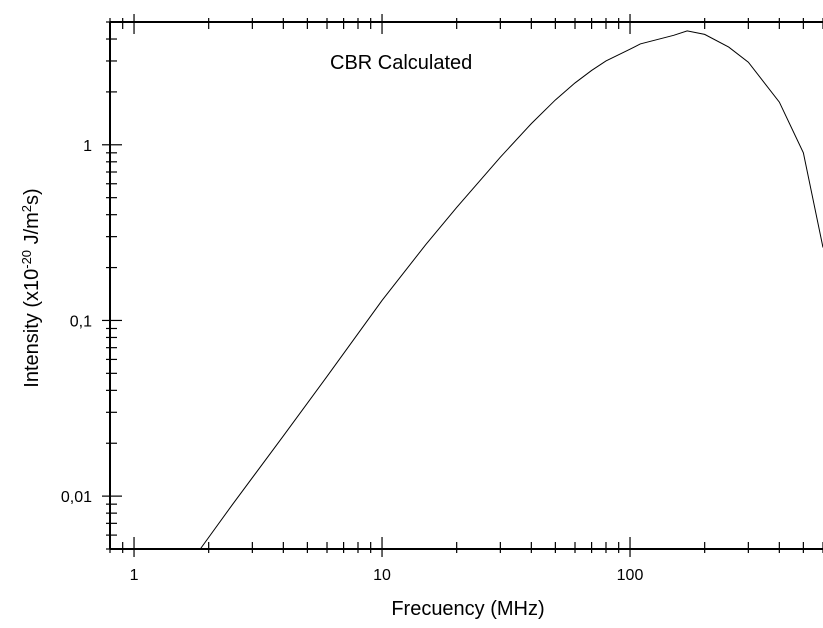 The width and height of the screenshot is (823, 628). I want to click on x-axis-title: Frecuency (MHz), so click(467, 609).